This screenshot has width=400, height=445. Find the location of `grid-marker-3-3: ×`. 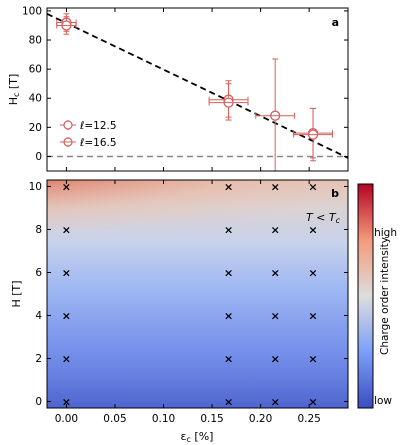

grid-marker-3-3: × is located at coordinates (275, 316).